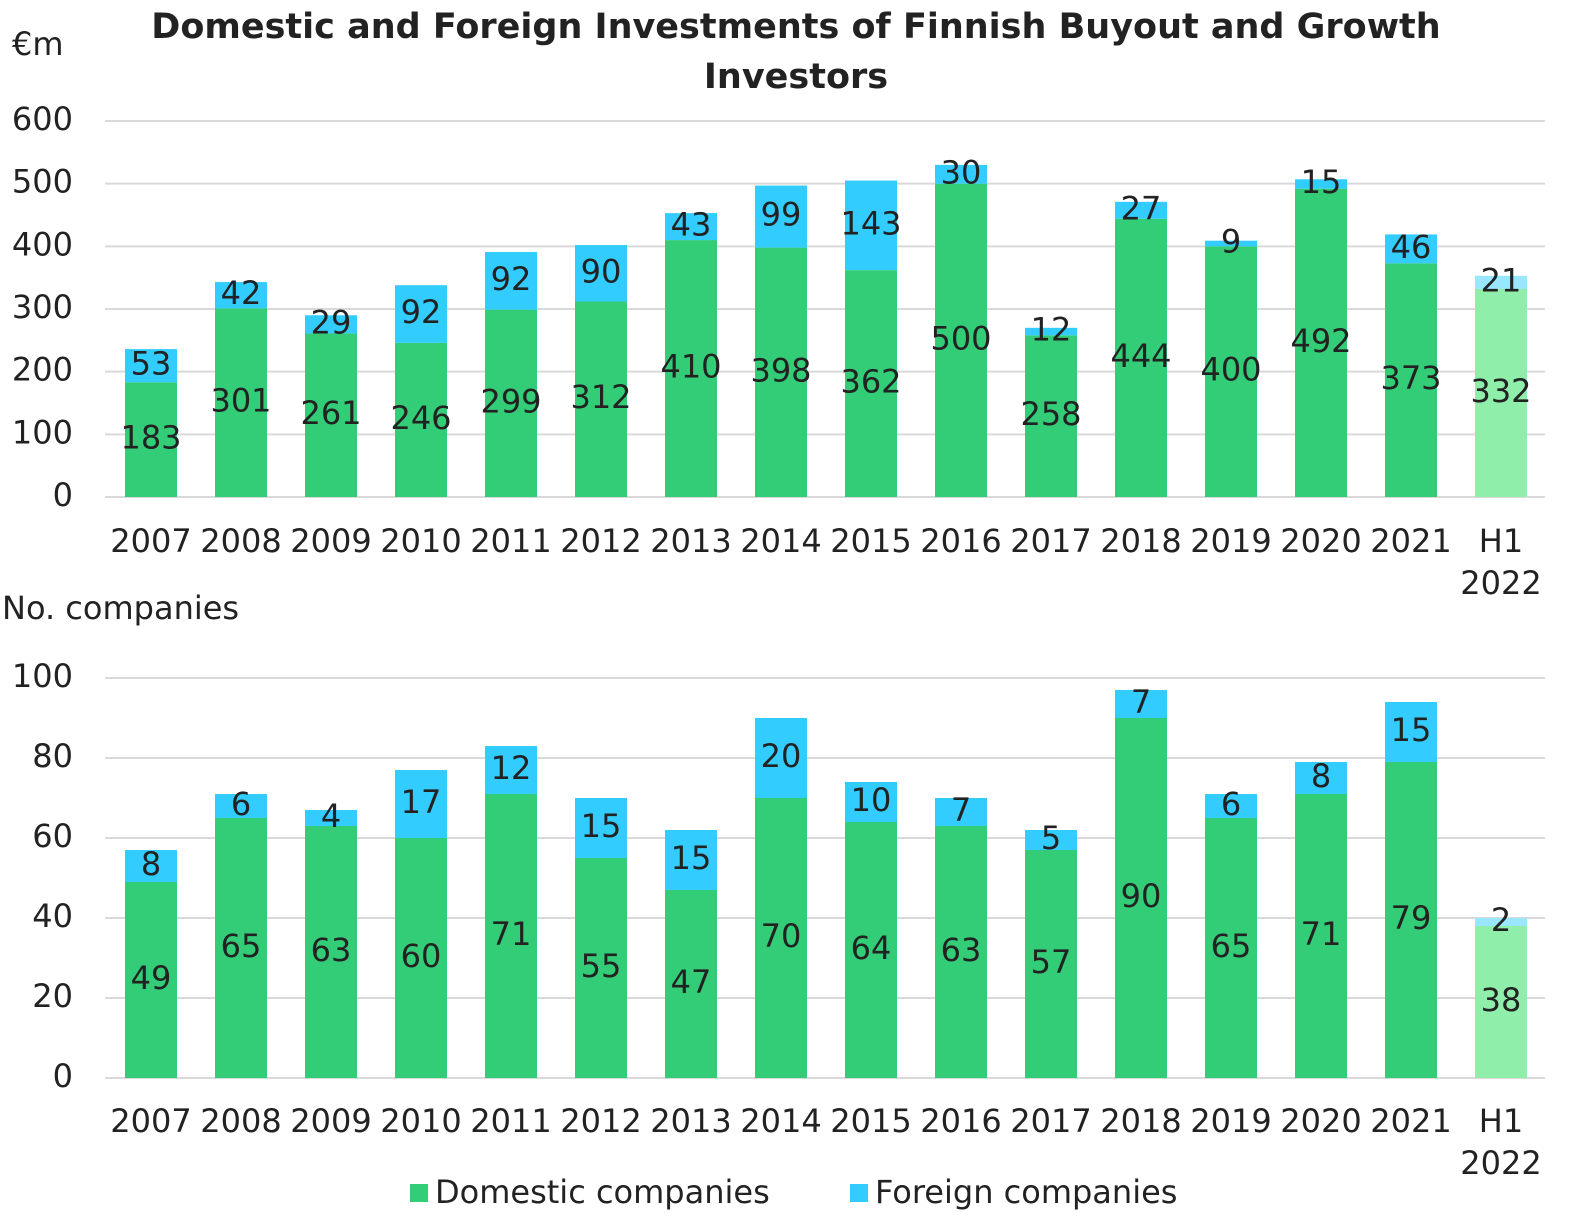 The image size is (1593, 1232). What do you see at coordinates (52, 996) in the screenshot?
I see `y-tick-label: 20` at bounding box center [52, 996].